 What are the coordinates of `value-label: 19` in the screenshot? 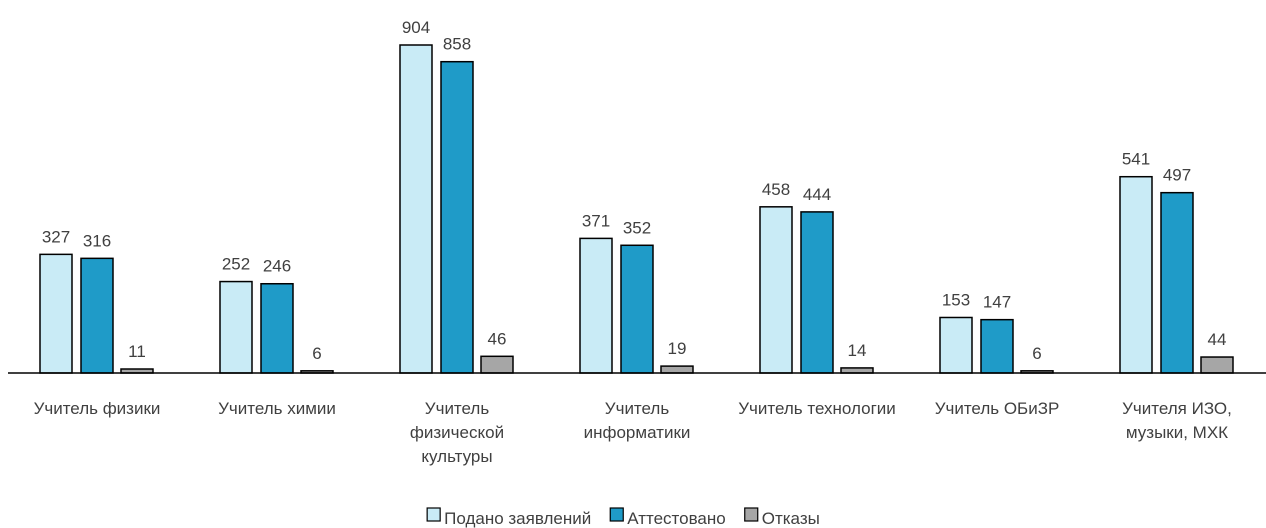 It's located at (677, 348).